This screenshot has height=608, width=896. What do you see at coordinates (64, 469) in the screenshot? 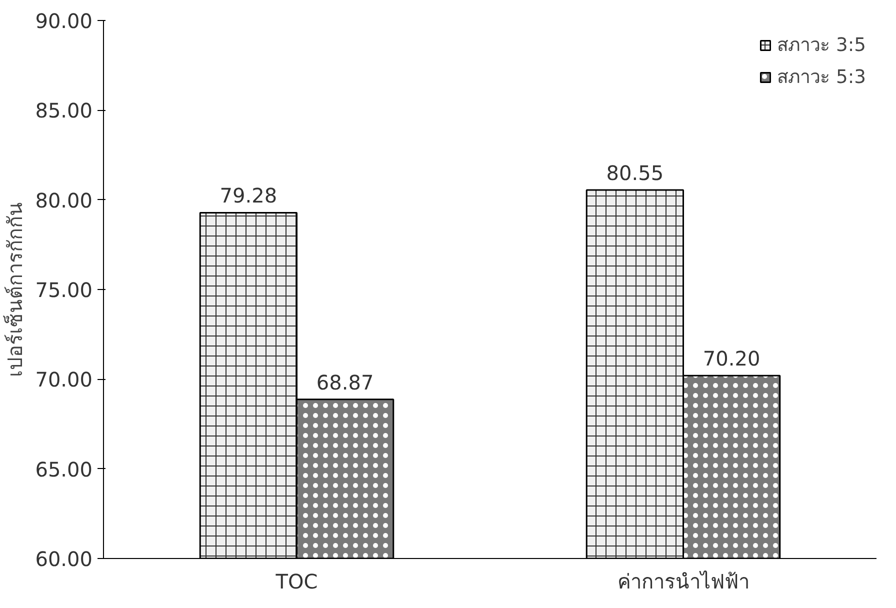
I see `y-tick-label: 65.00` at bounding box center [64, 469].